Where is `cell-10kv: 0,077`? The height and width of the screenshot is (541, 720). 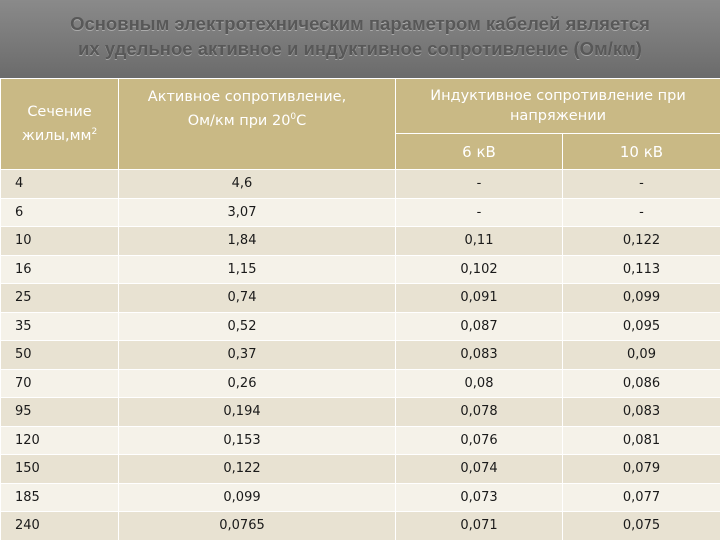
cell-10kv: 0,077 is located at coordinates (641, 497).